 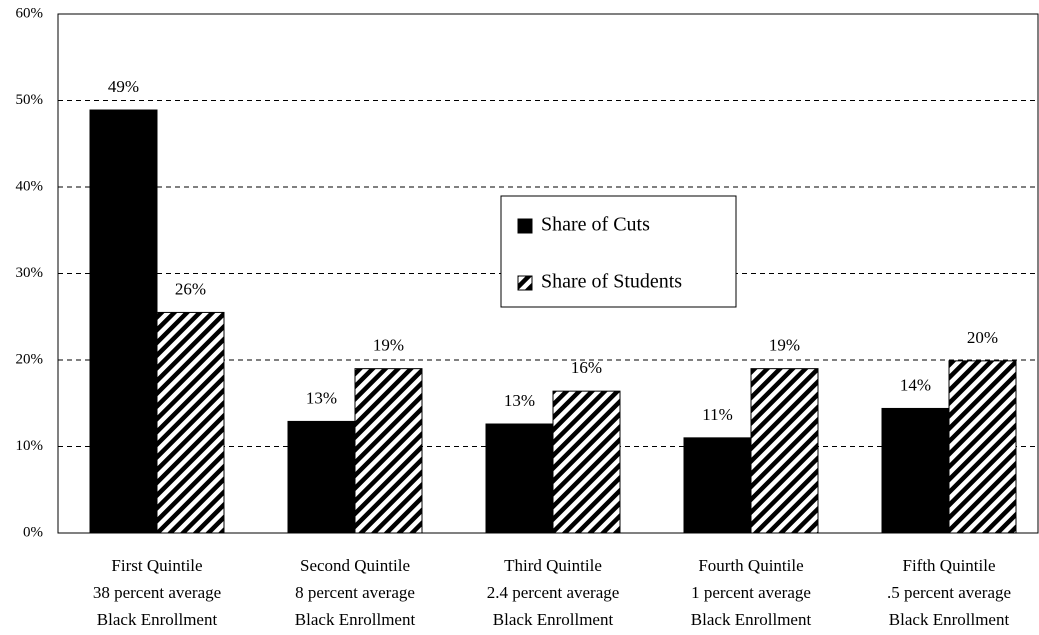 What do you see at coordinates (949, 592) in the screenshot?
I see `x-tick-label: .5 percent average` at bounding box center [949, 592].